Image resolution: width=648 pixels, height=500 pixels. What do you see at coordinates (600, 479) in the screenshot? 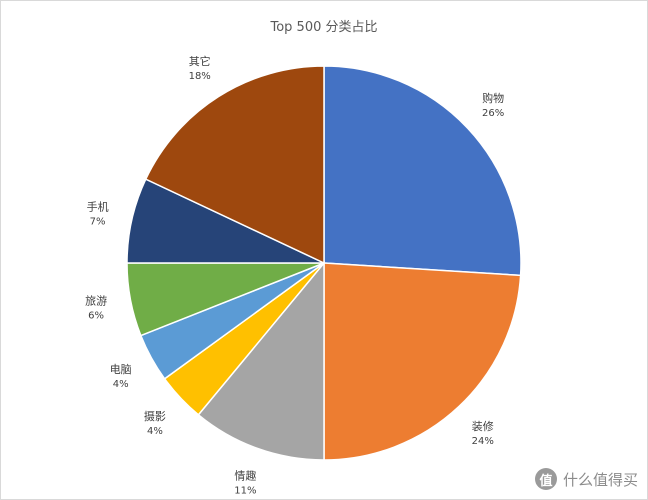
I see `watermark-text: 什么值得买` at bounding box center [600, 479].